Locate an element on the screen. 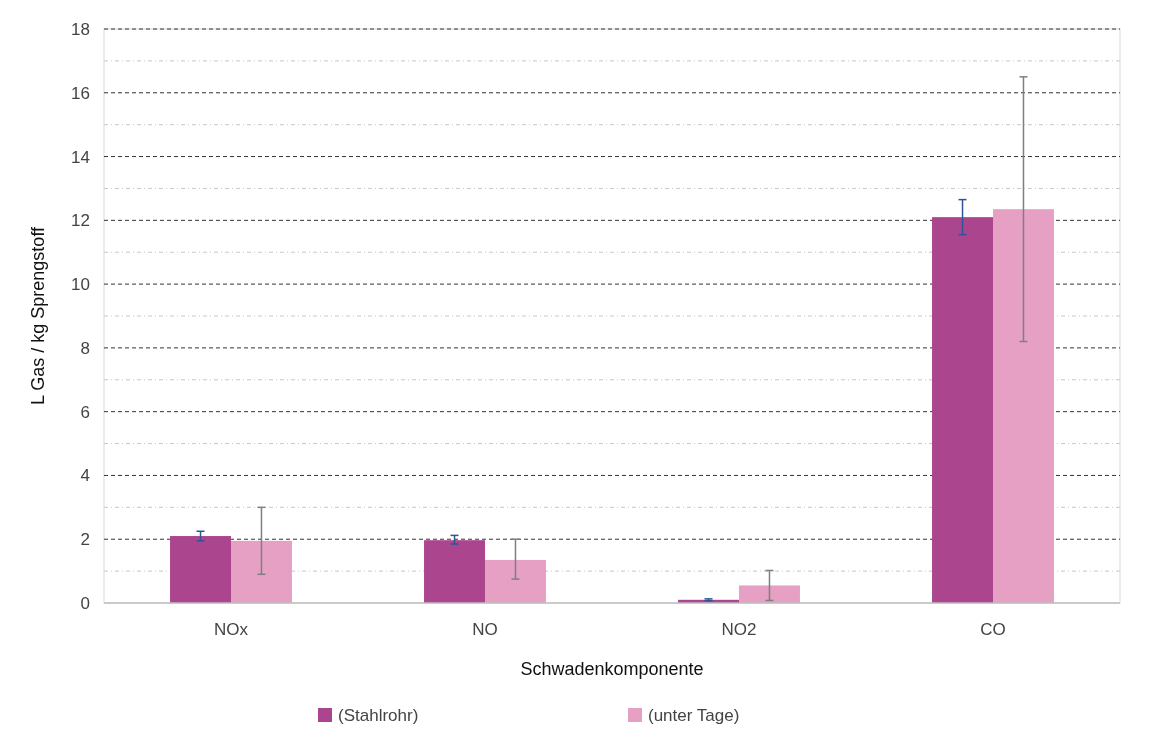 This screenshot has width=1155, height=751. x-axis-title: Schwadenkomponente is located at coordinates (612, 669).